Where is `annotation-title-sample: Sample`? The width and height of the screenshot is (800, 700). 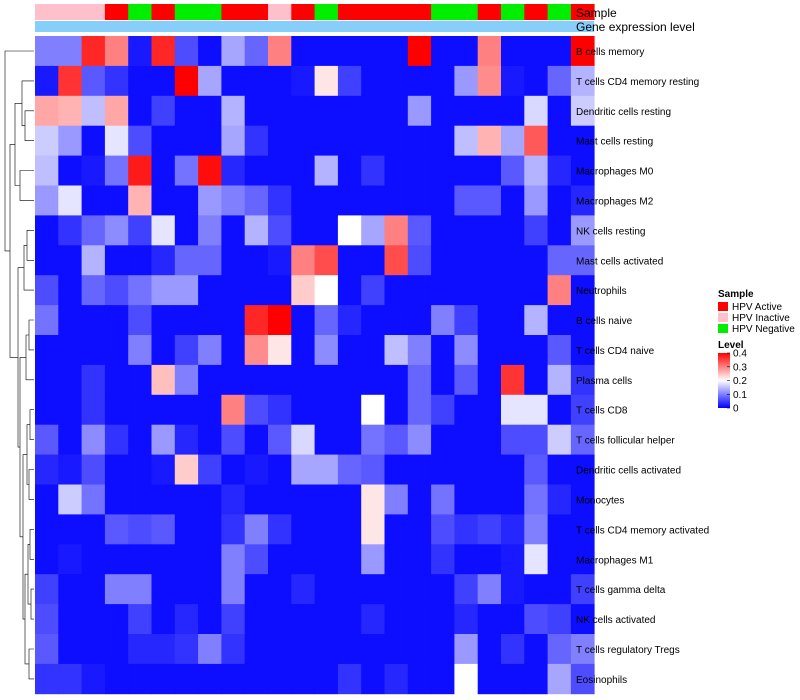 annotation-title-sample: Sample is located at coordinates (596, 13).